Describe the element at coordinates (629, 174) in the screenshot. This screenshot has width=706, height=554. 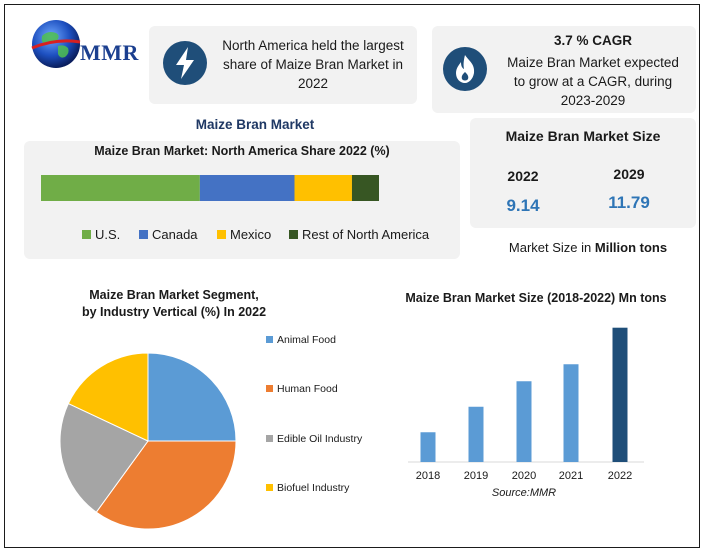
I see `year-2029-label: 2029` at that location.